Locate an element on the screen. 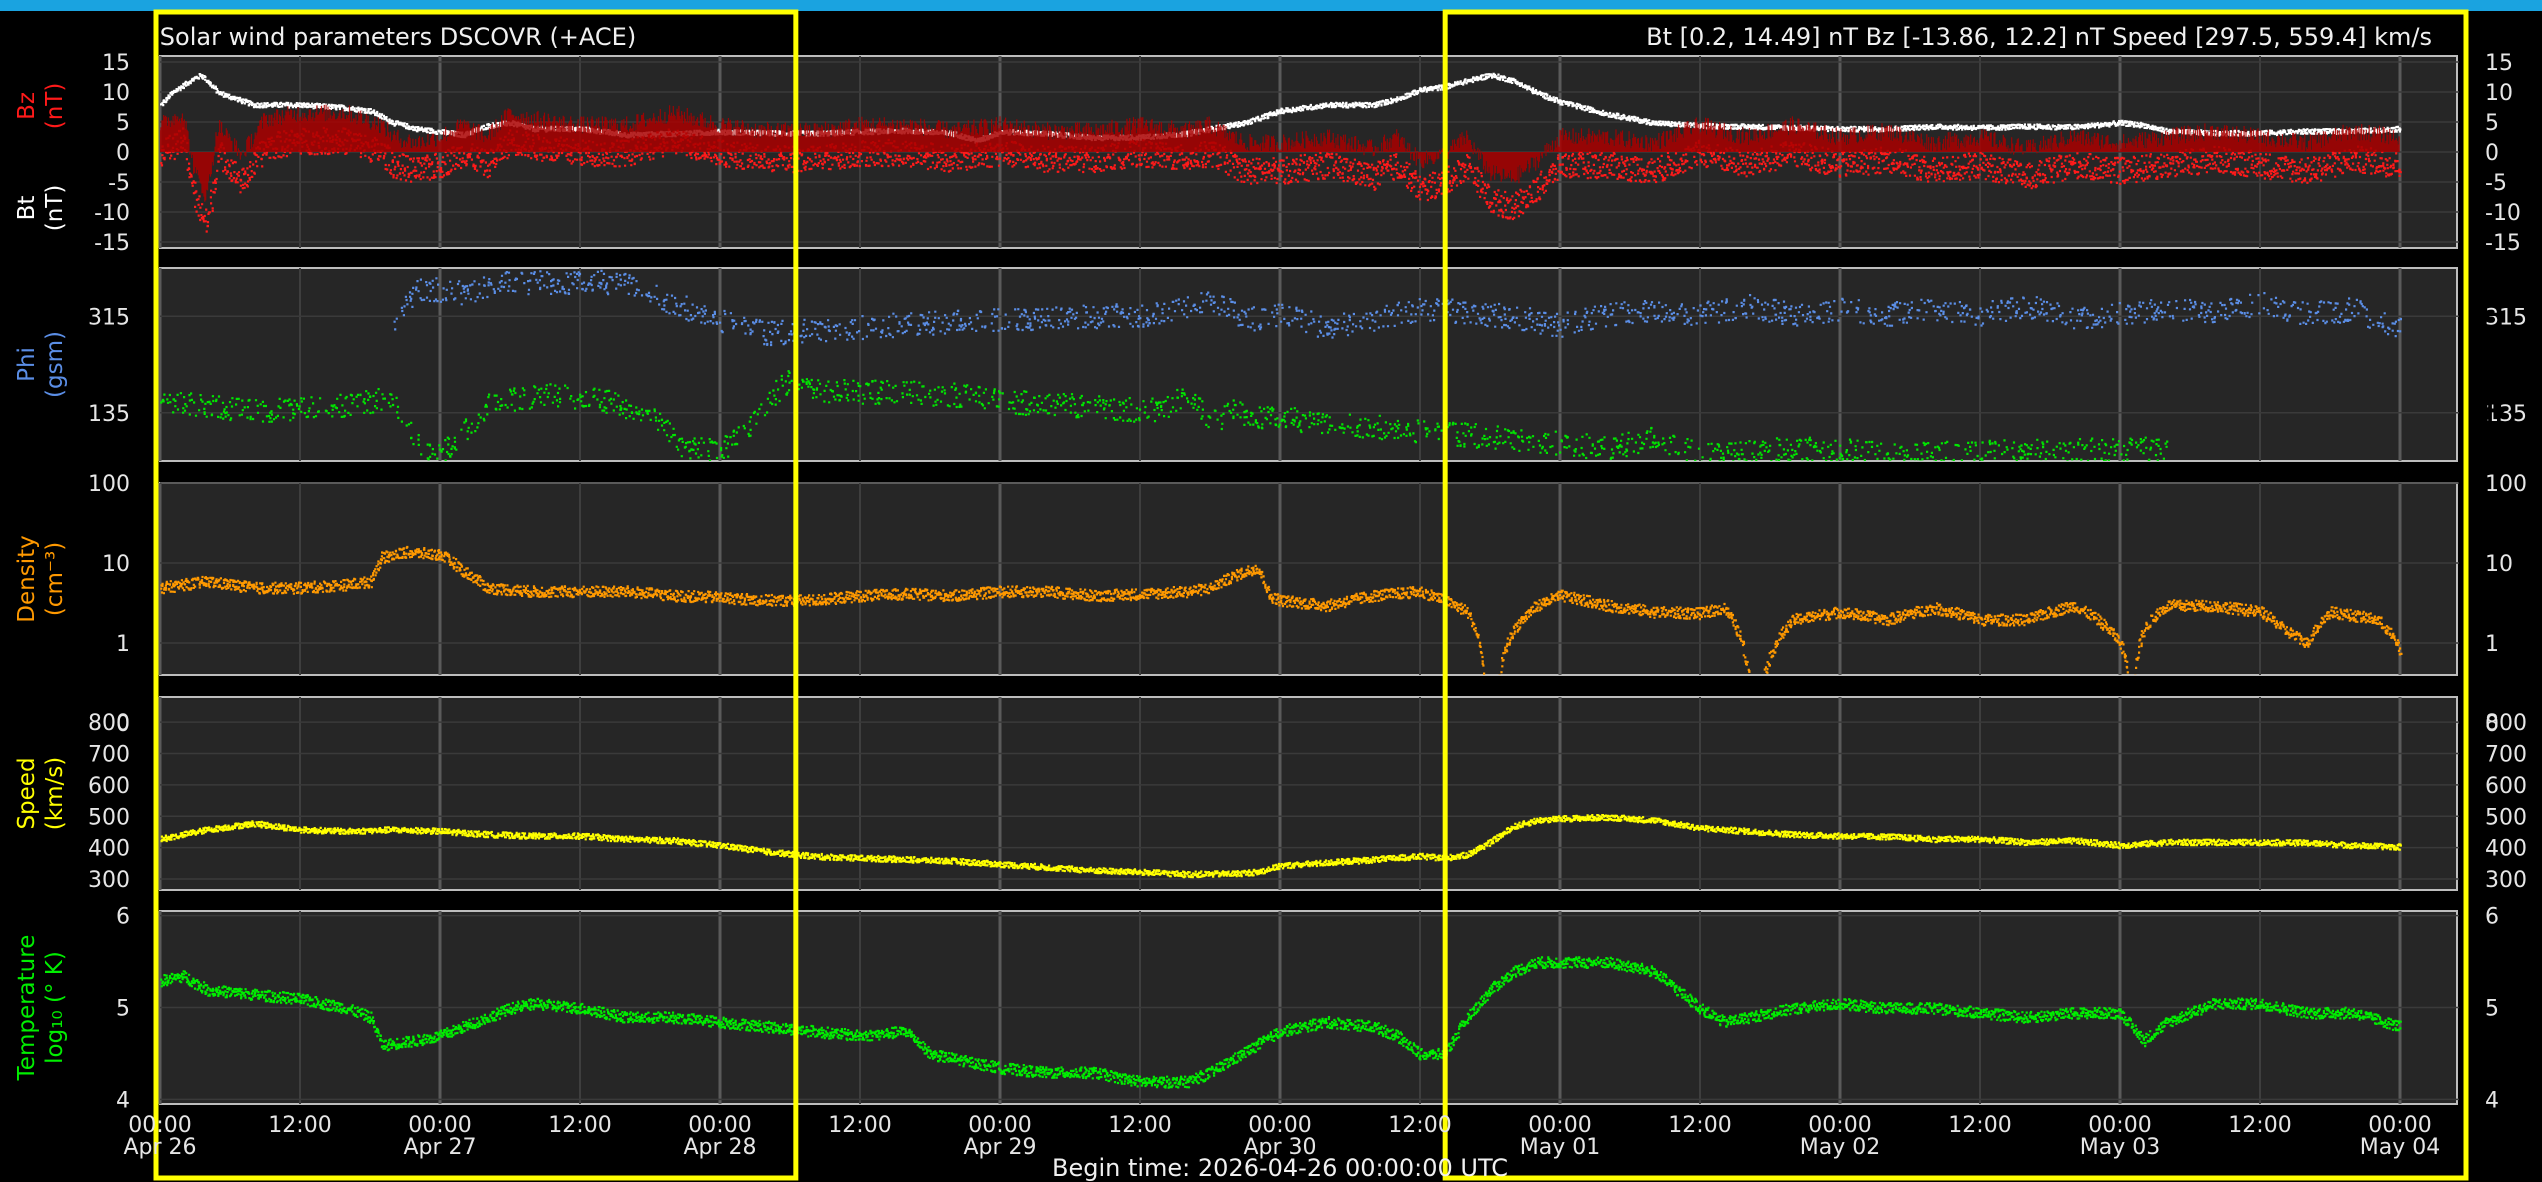 The width and height of the screenshot is (2542, 1182). y-tick-label-left: -15 is located at coordinates (112, 243).